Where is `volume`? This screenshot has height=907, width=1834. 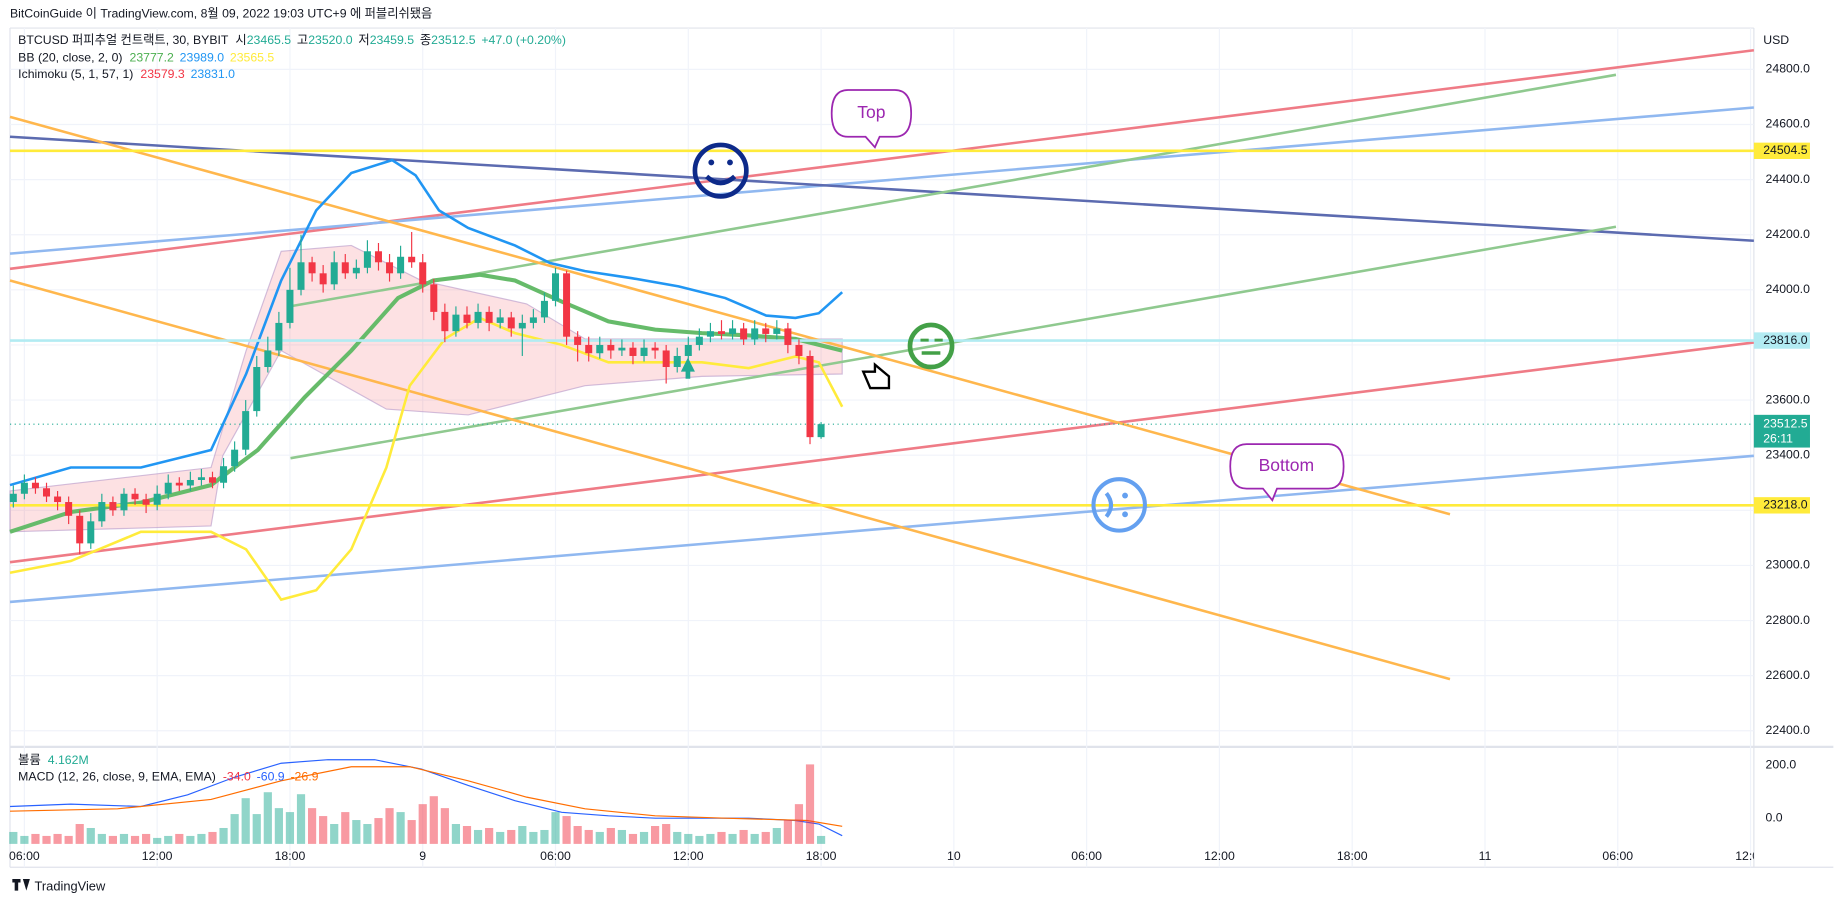 volume is located at coordinates (417, 804).